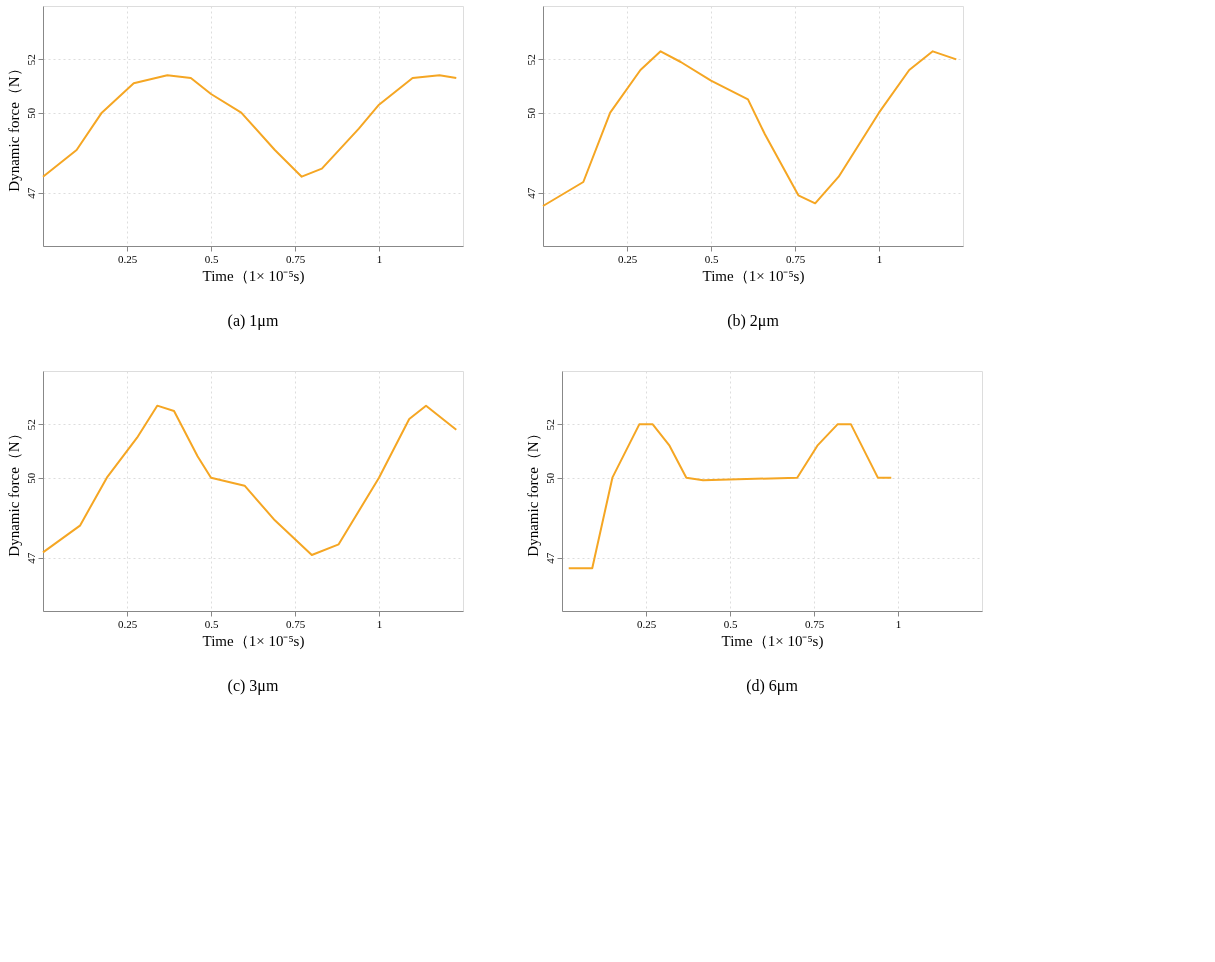 The width and height of the screenshot is (1215, 962). Describe the element at coordinates (772, 686) in the screenshot. I see `text: (d) 6μm` at that location.